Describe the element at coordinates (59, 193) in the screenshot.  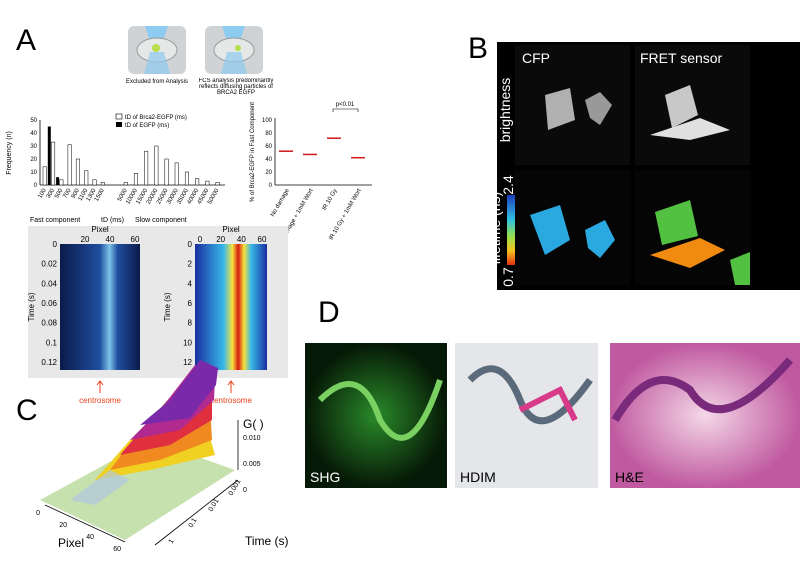
I see `x-tick-label: 500` at that location.